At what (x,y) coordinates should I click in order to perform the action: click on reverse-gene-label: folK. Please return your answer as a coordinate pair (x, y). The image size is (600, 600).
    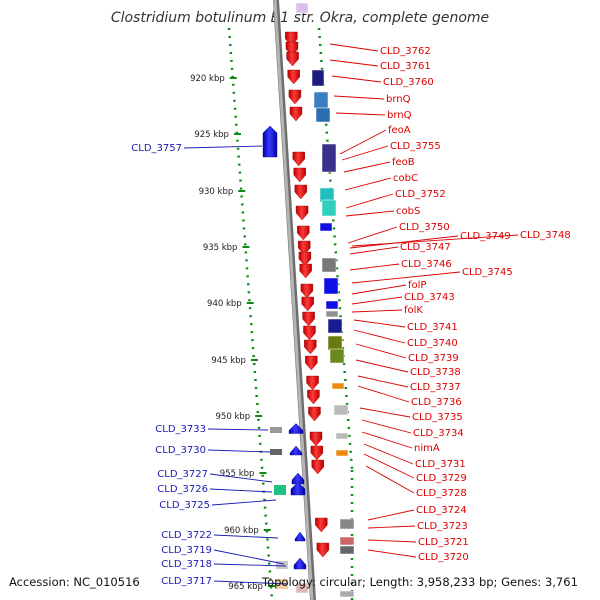
    Looking at the image, I should click on (413, 310).